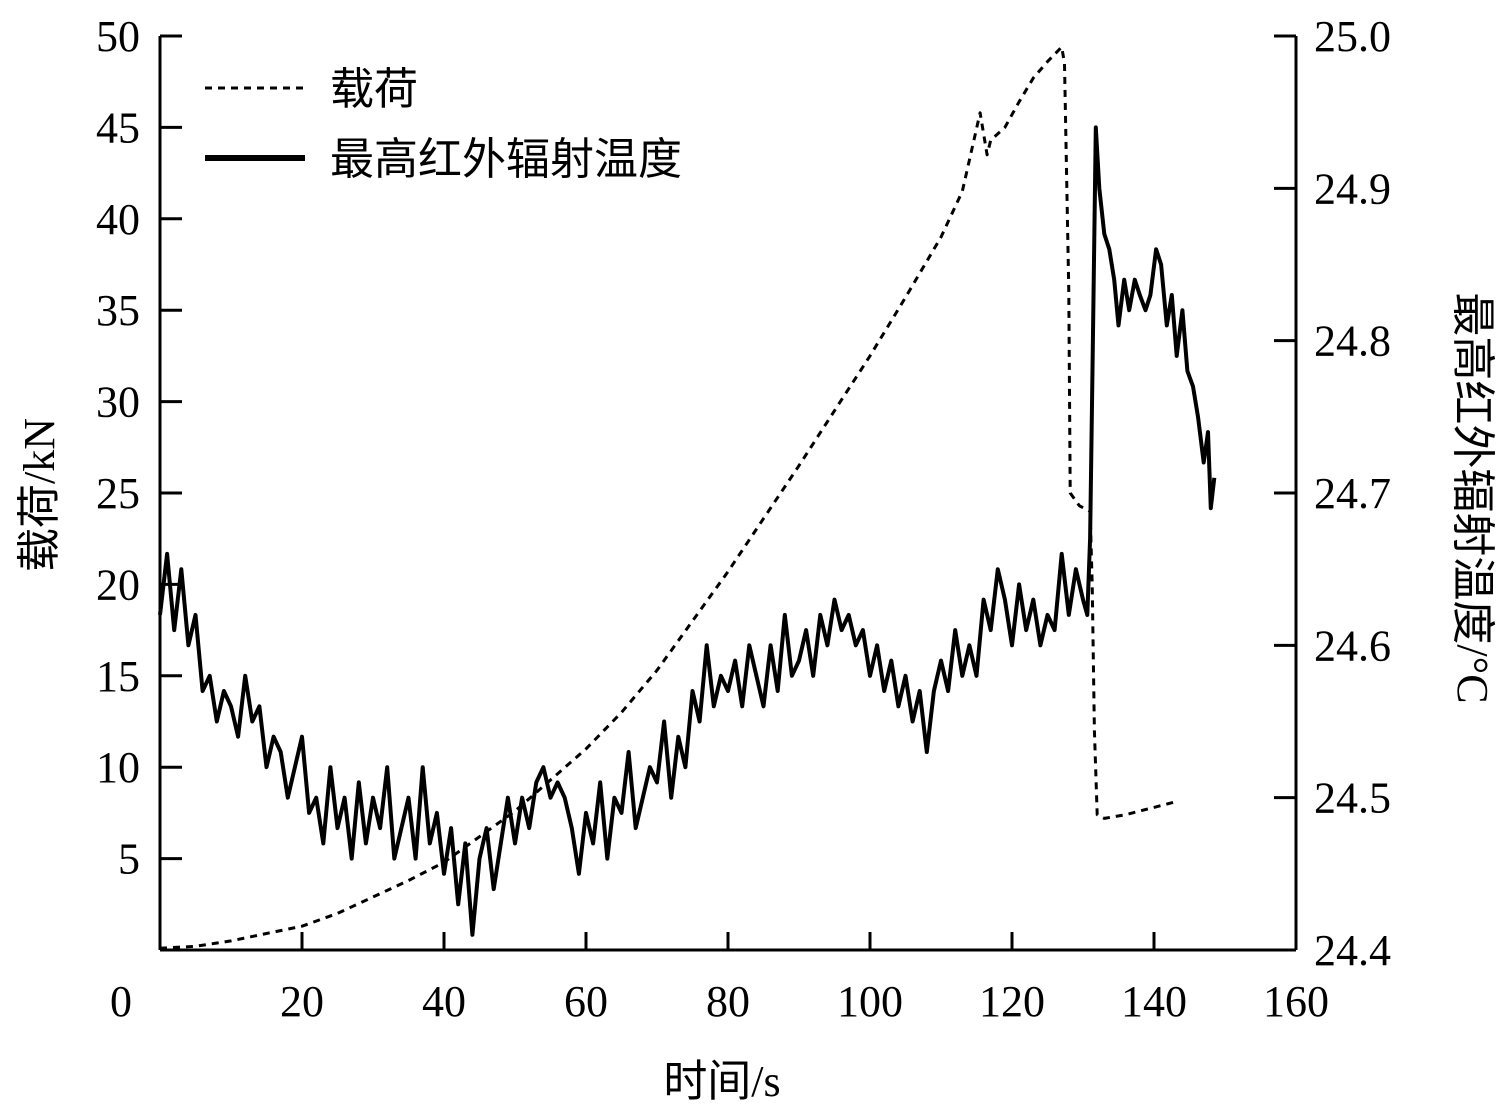 Image resolution: width=1510 pixels, height=1116 pixels. What do you see at coordinates (586, 1001) in the screenshot?
I see `x-tick-label: 60` at bounding box center [586, 1001].